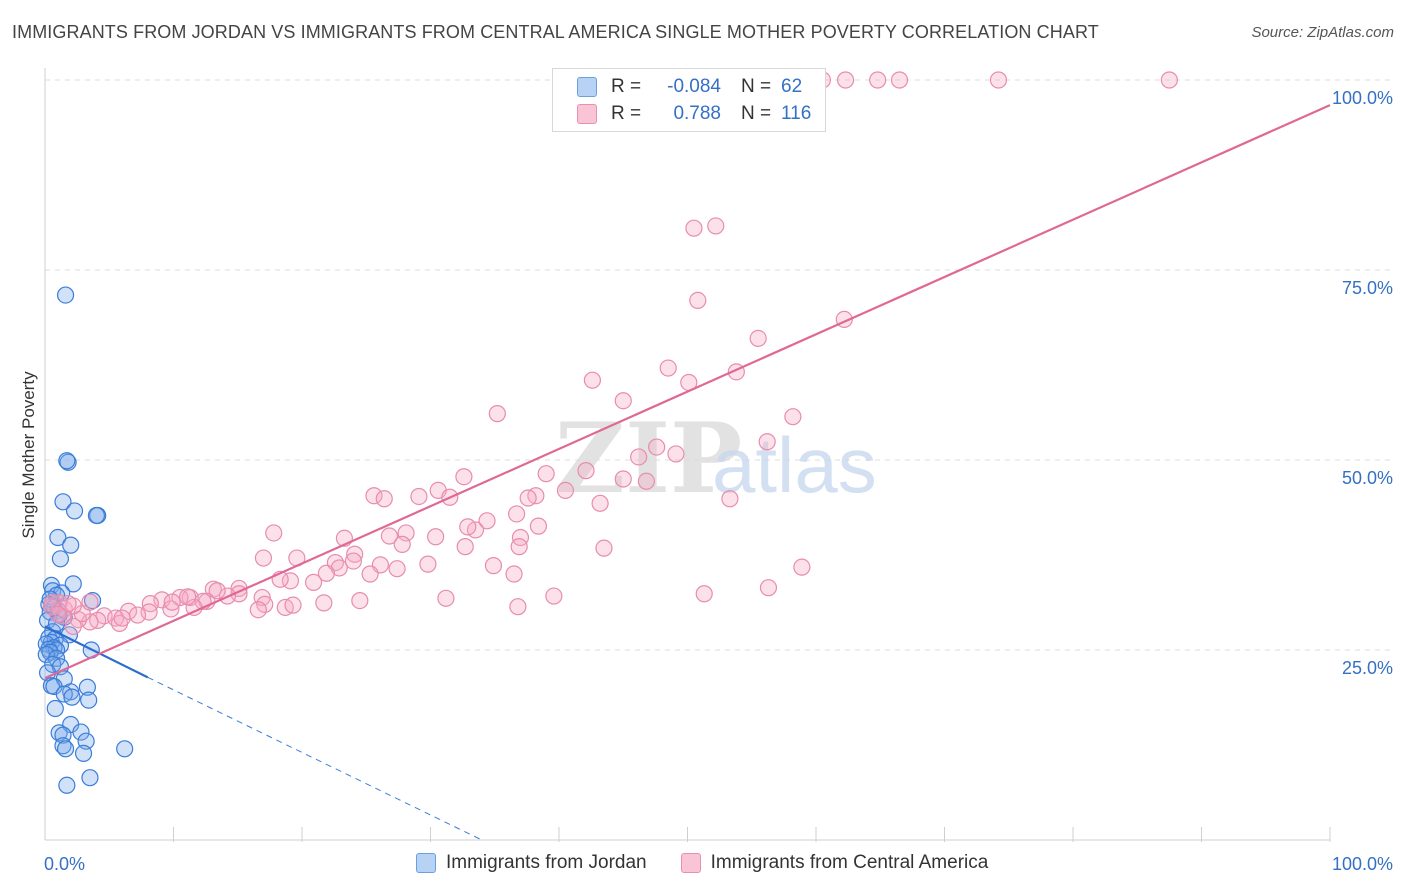 This screenshot has width=1406, height=892. I want to click on legend-item-central-america: Immigrants from Central America, so click(834, 863).